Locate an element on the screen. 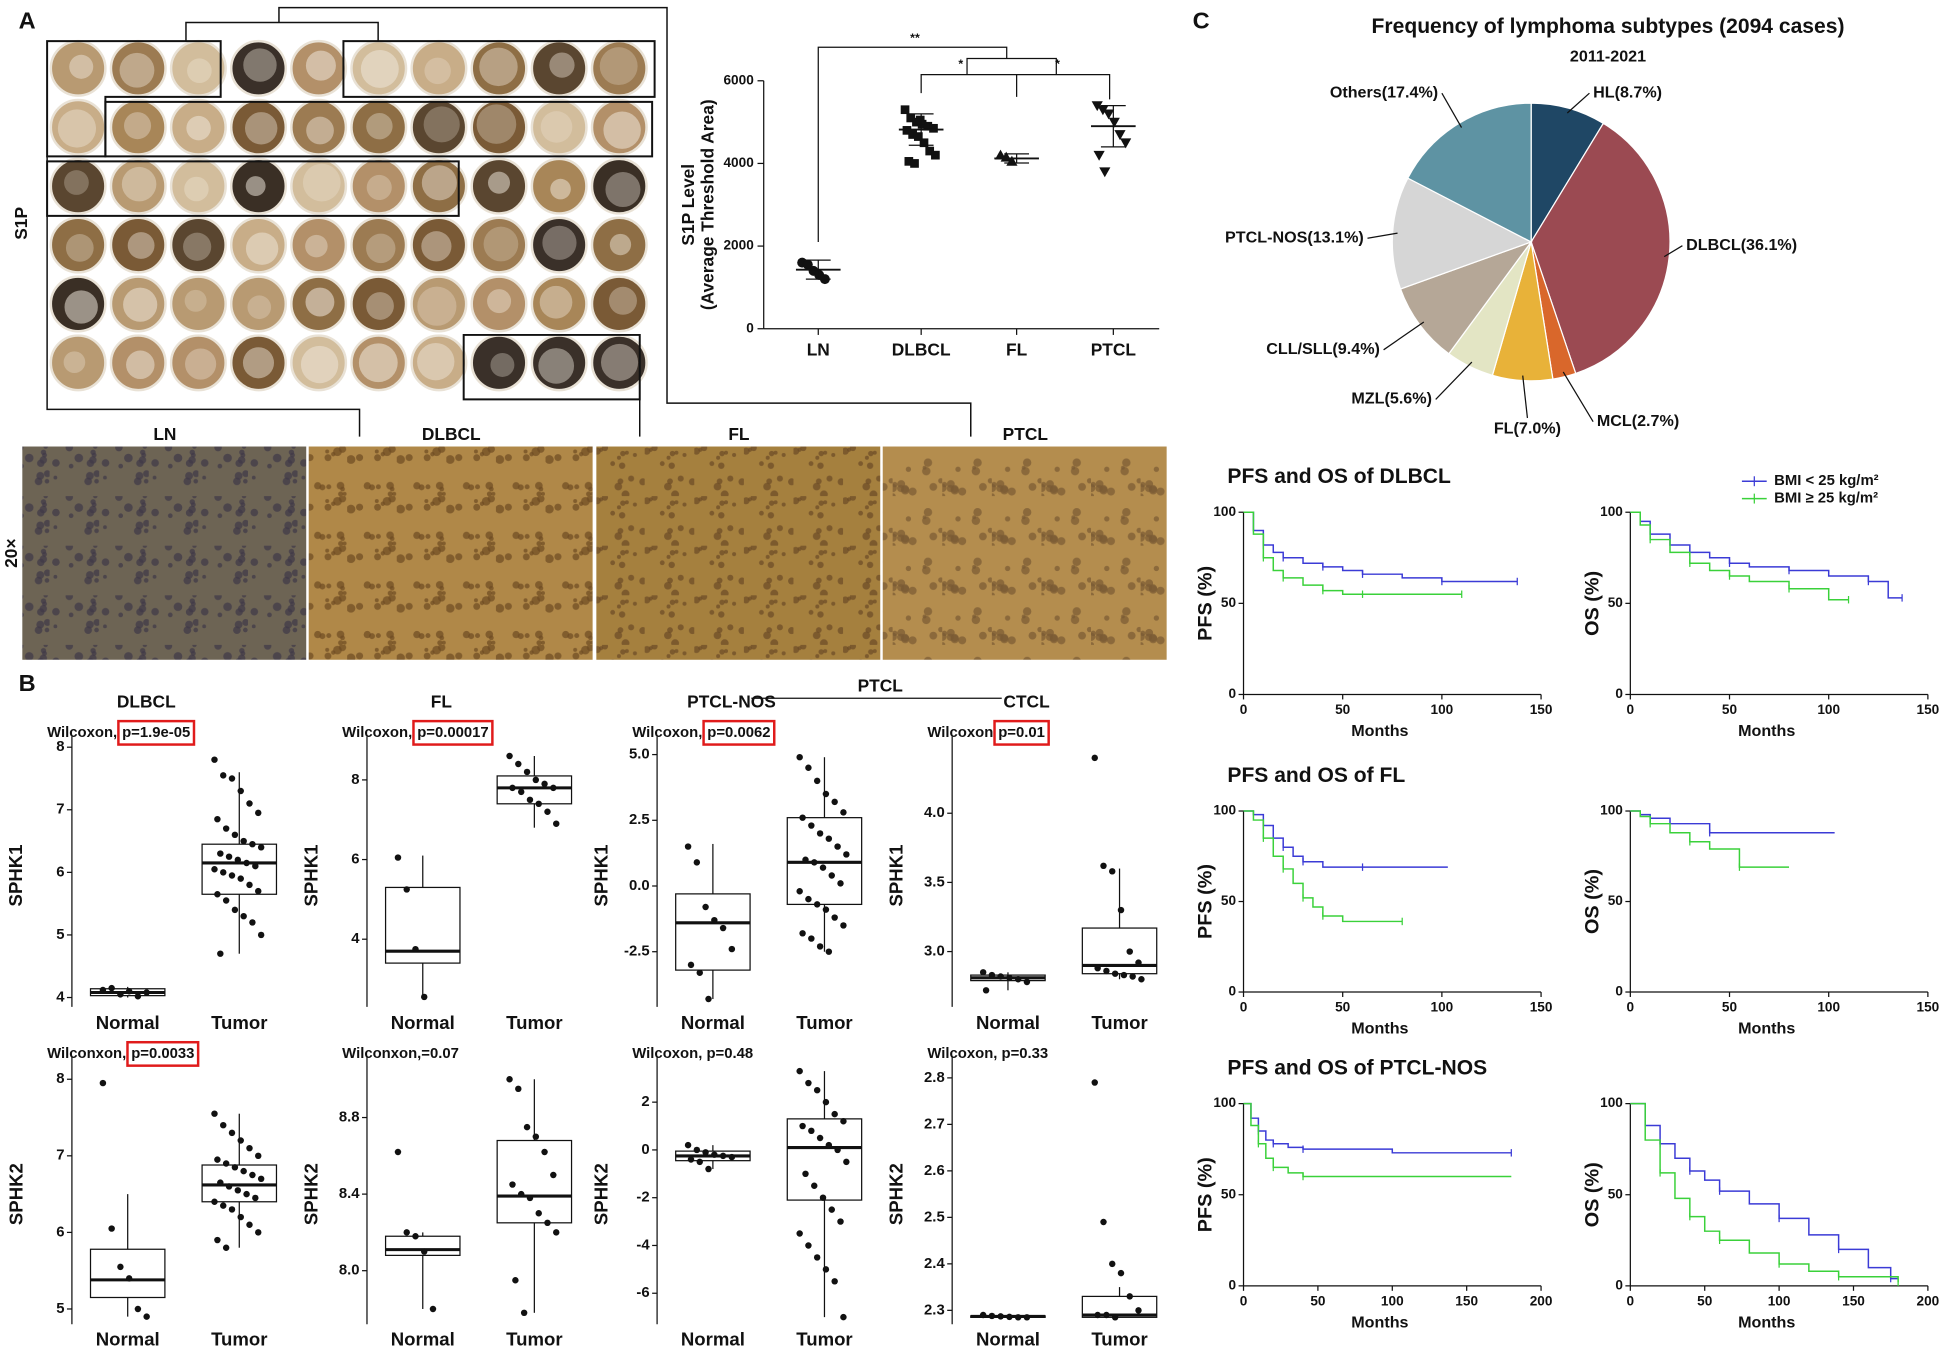  pie-slice is located at coordinates (1462, 233).